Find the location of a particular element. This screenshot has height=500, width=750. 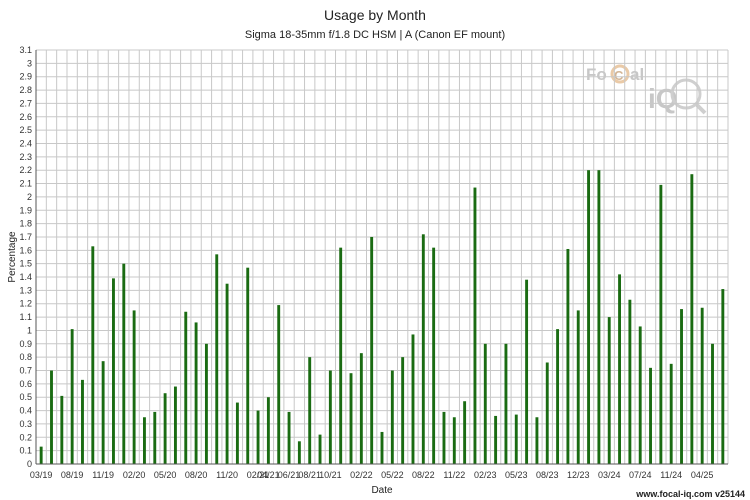

x-tick-label: 07/24 is located at coordinates (640, 475).